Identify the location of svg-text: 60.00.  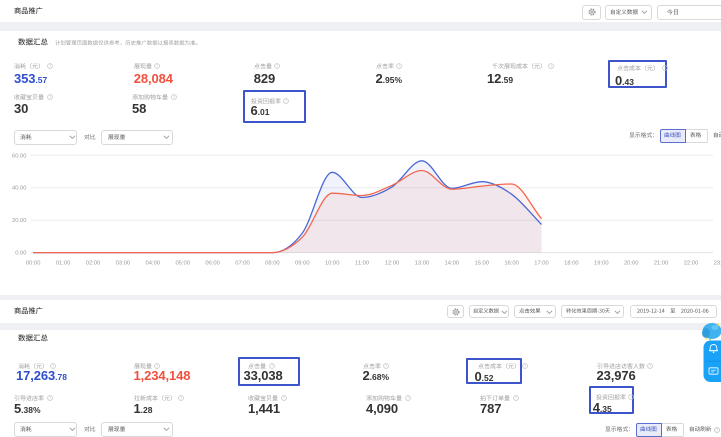
(19, 156).